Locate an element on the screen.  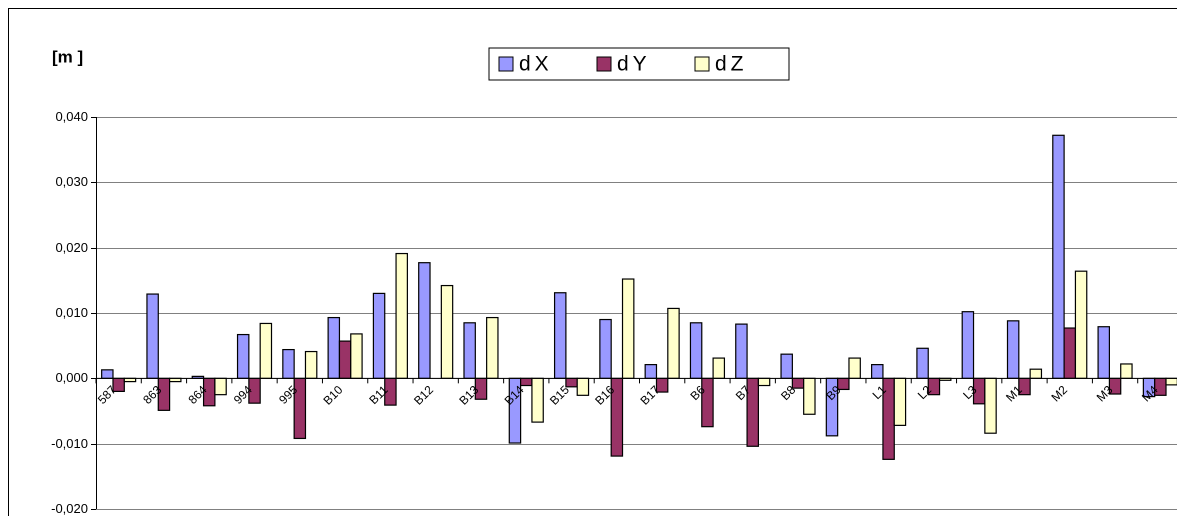
legend: dX dY dZ is located at coordinates (639, 64).